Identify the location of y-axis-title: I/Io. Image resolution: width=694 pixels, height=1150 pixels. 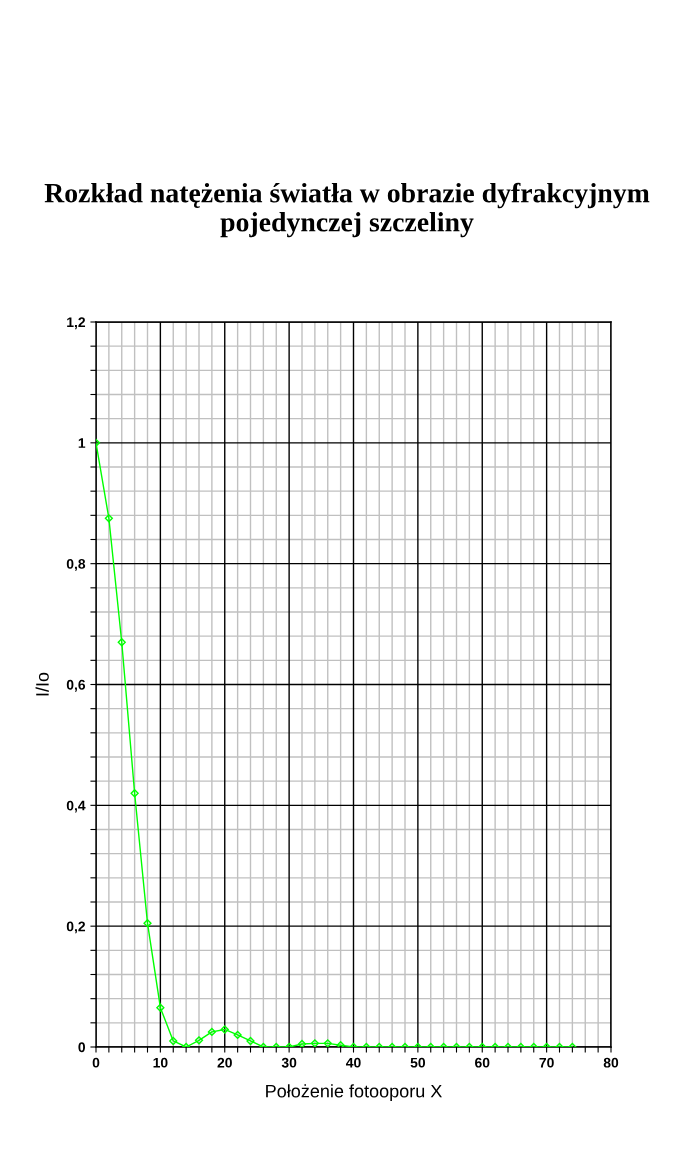
(42, 684).